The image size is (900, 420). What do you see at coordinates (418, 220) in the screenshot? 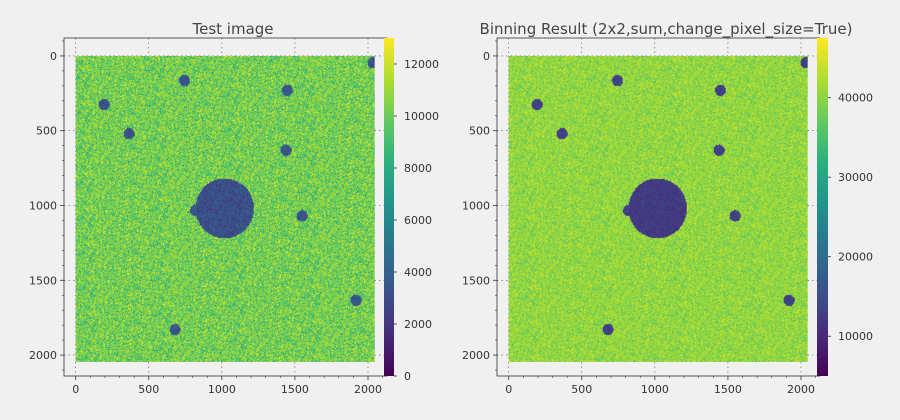
I see `colorbar-tick-label: 6000` at bounding box center [418, 220].